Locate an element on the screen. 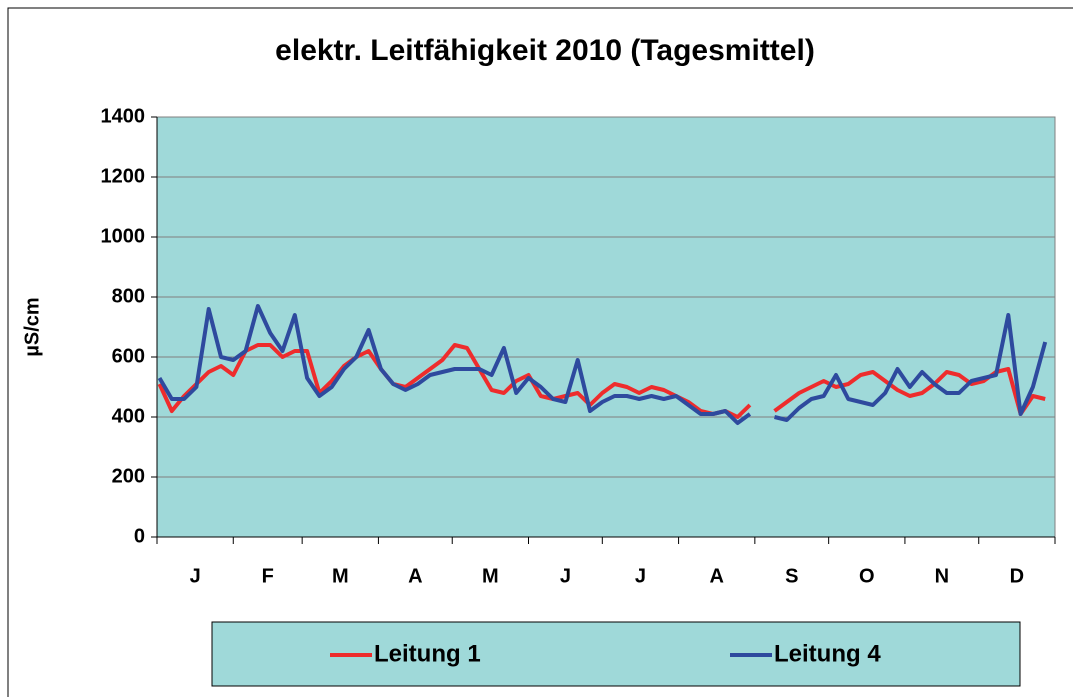 The image size is (1073, 697). y-tick-label: 400 is located at coordinates (128, 416).